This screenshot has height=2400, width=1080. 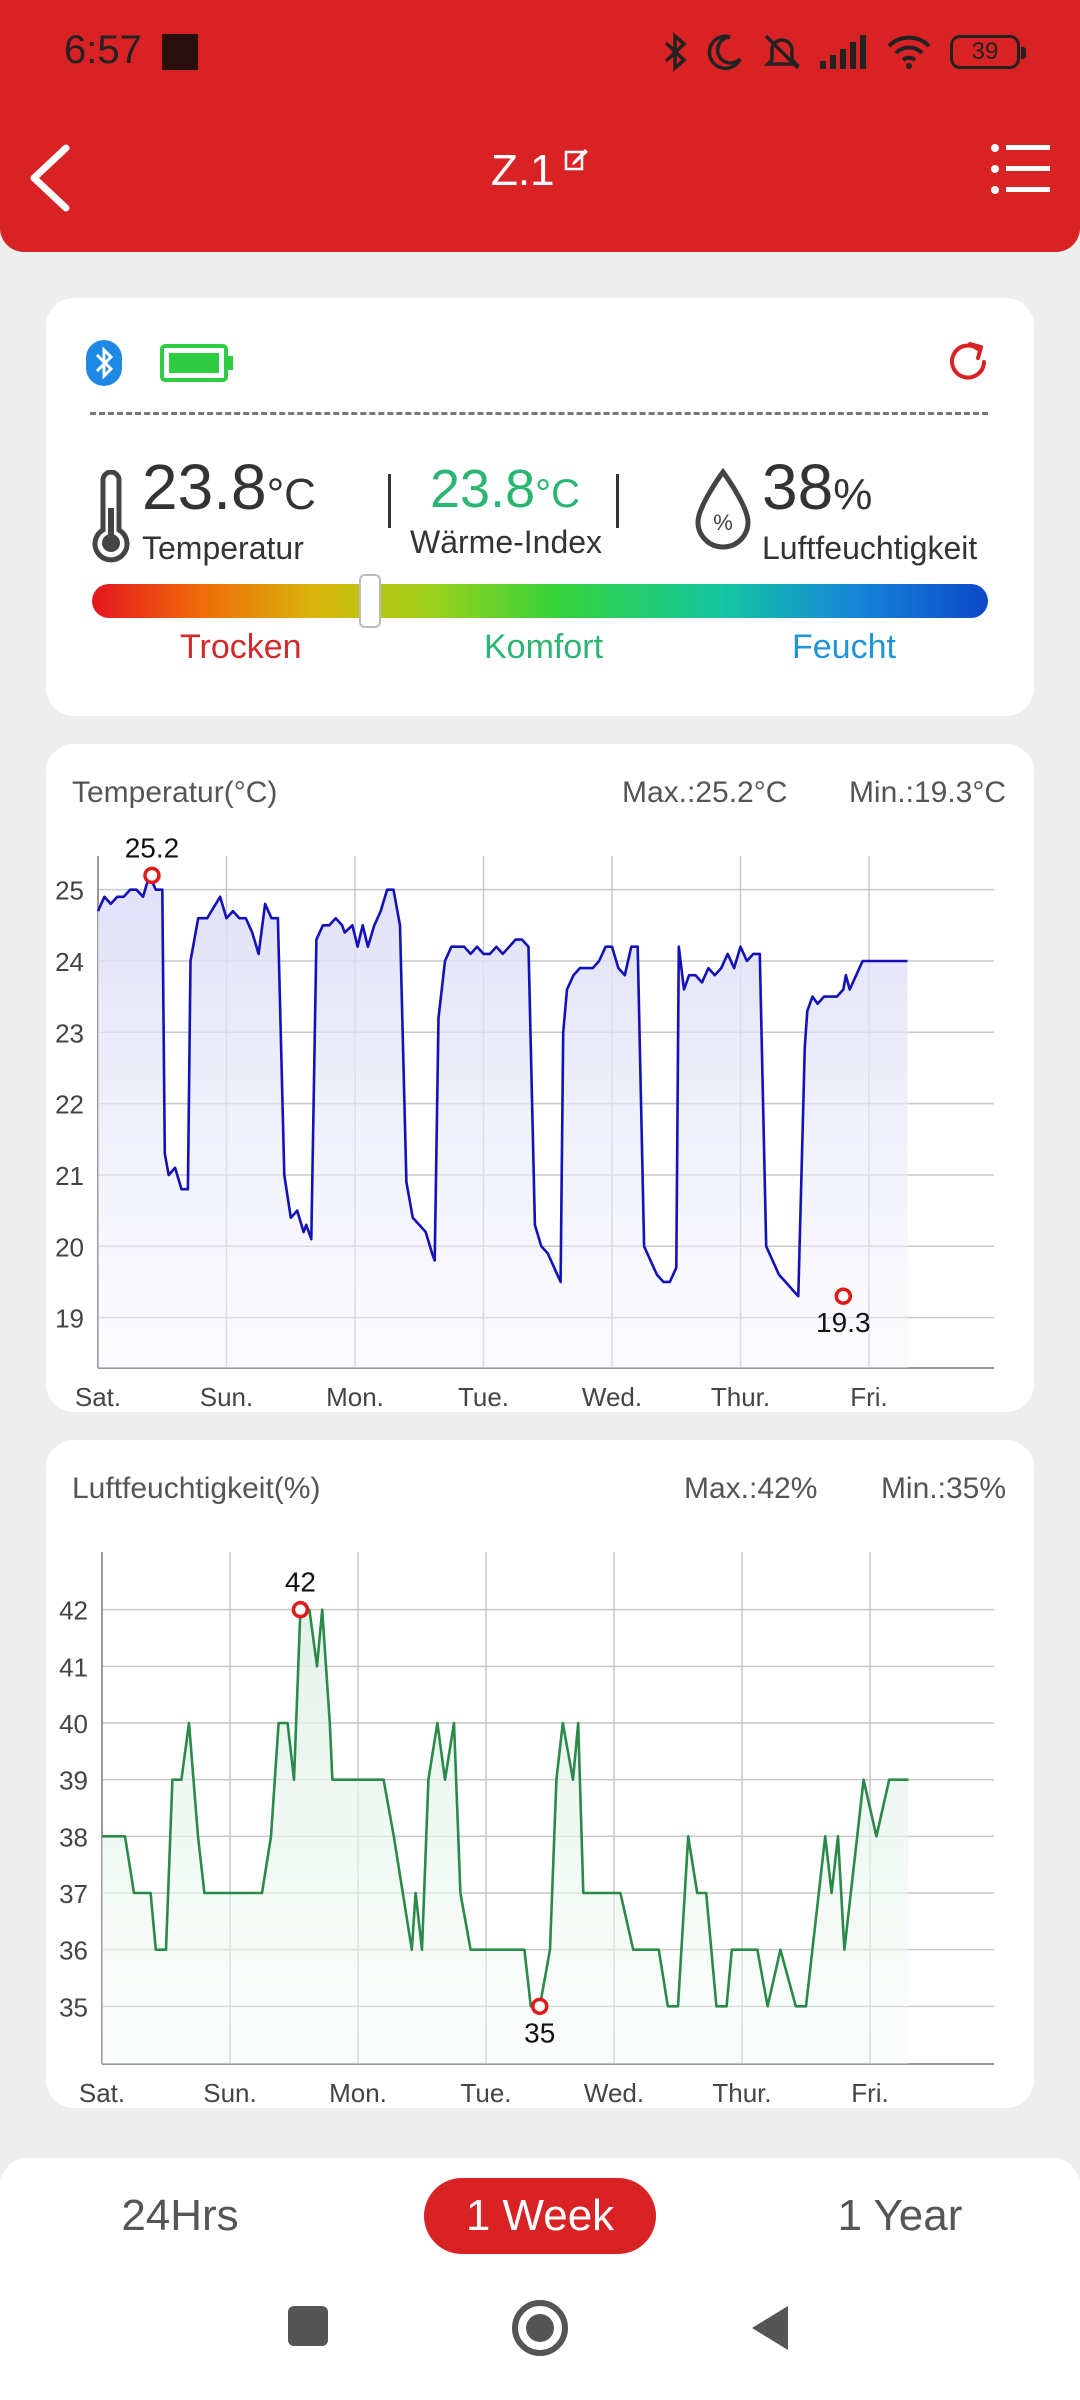 What do you see at coordinates (73, 1951) in the screenshot?
I see `y-tick-label: 36` at bounding box center [73, 1951].